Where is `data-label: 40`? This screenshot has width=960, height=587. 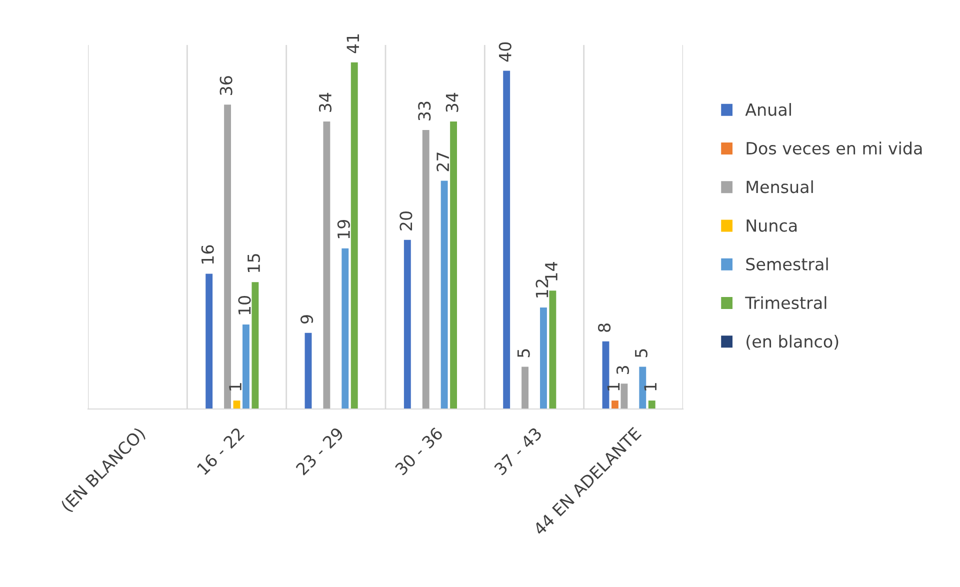 data-label: 40 is located at coordinates (505, 52).